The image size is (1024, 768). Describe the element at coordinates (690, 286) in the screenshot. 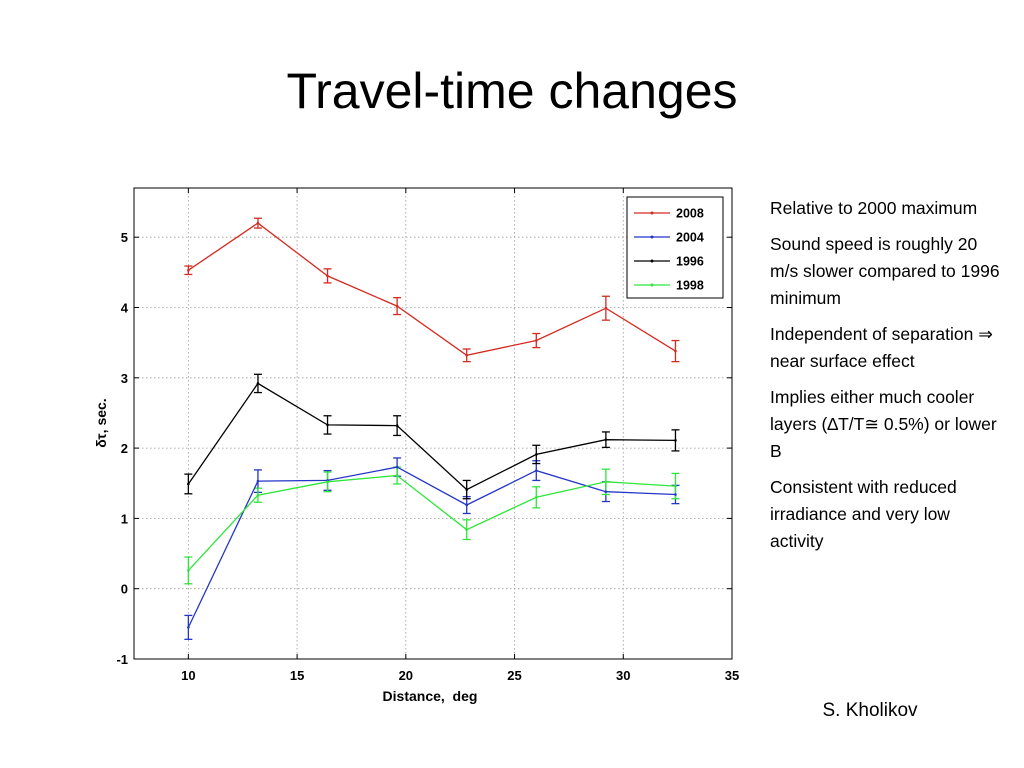

I see `legend-1998-label: 1998` at that location.